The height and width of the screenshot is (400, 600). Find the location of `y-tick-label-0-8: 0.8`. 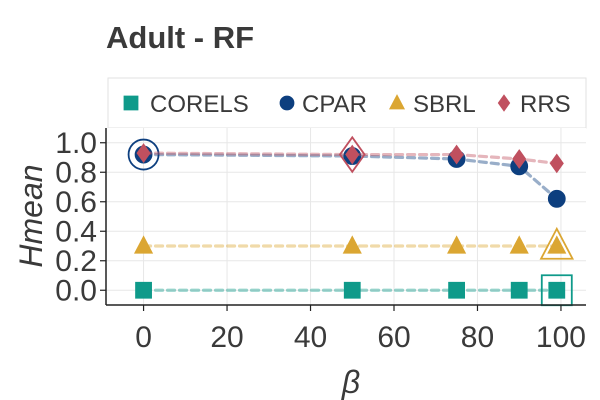

y-tick-label-0-8: 0.8 is located at coordinates (76, 172).